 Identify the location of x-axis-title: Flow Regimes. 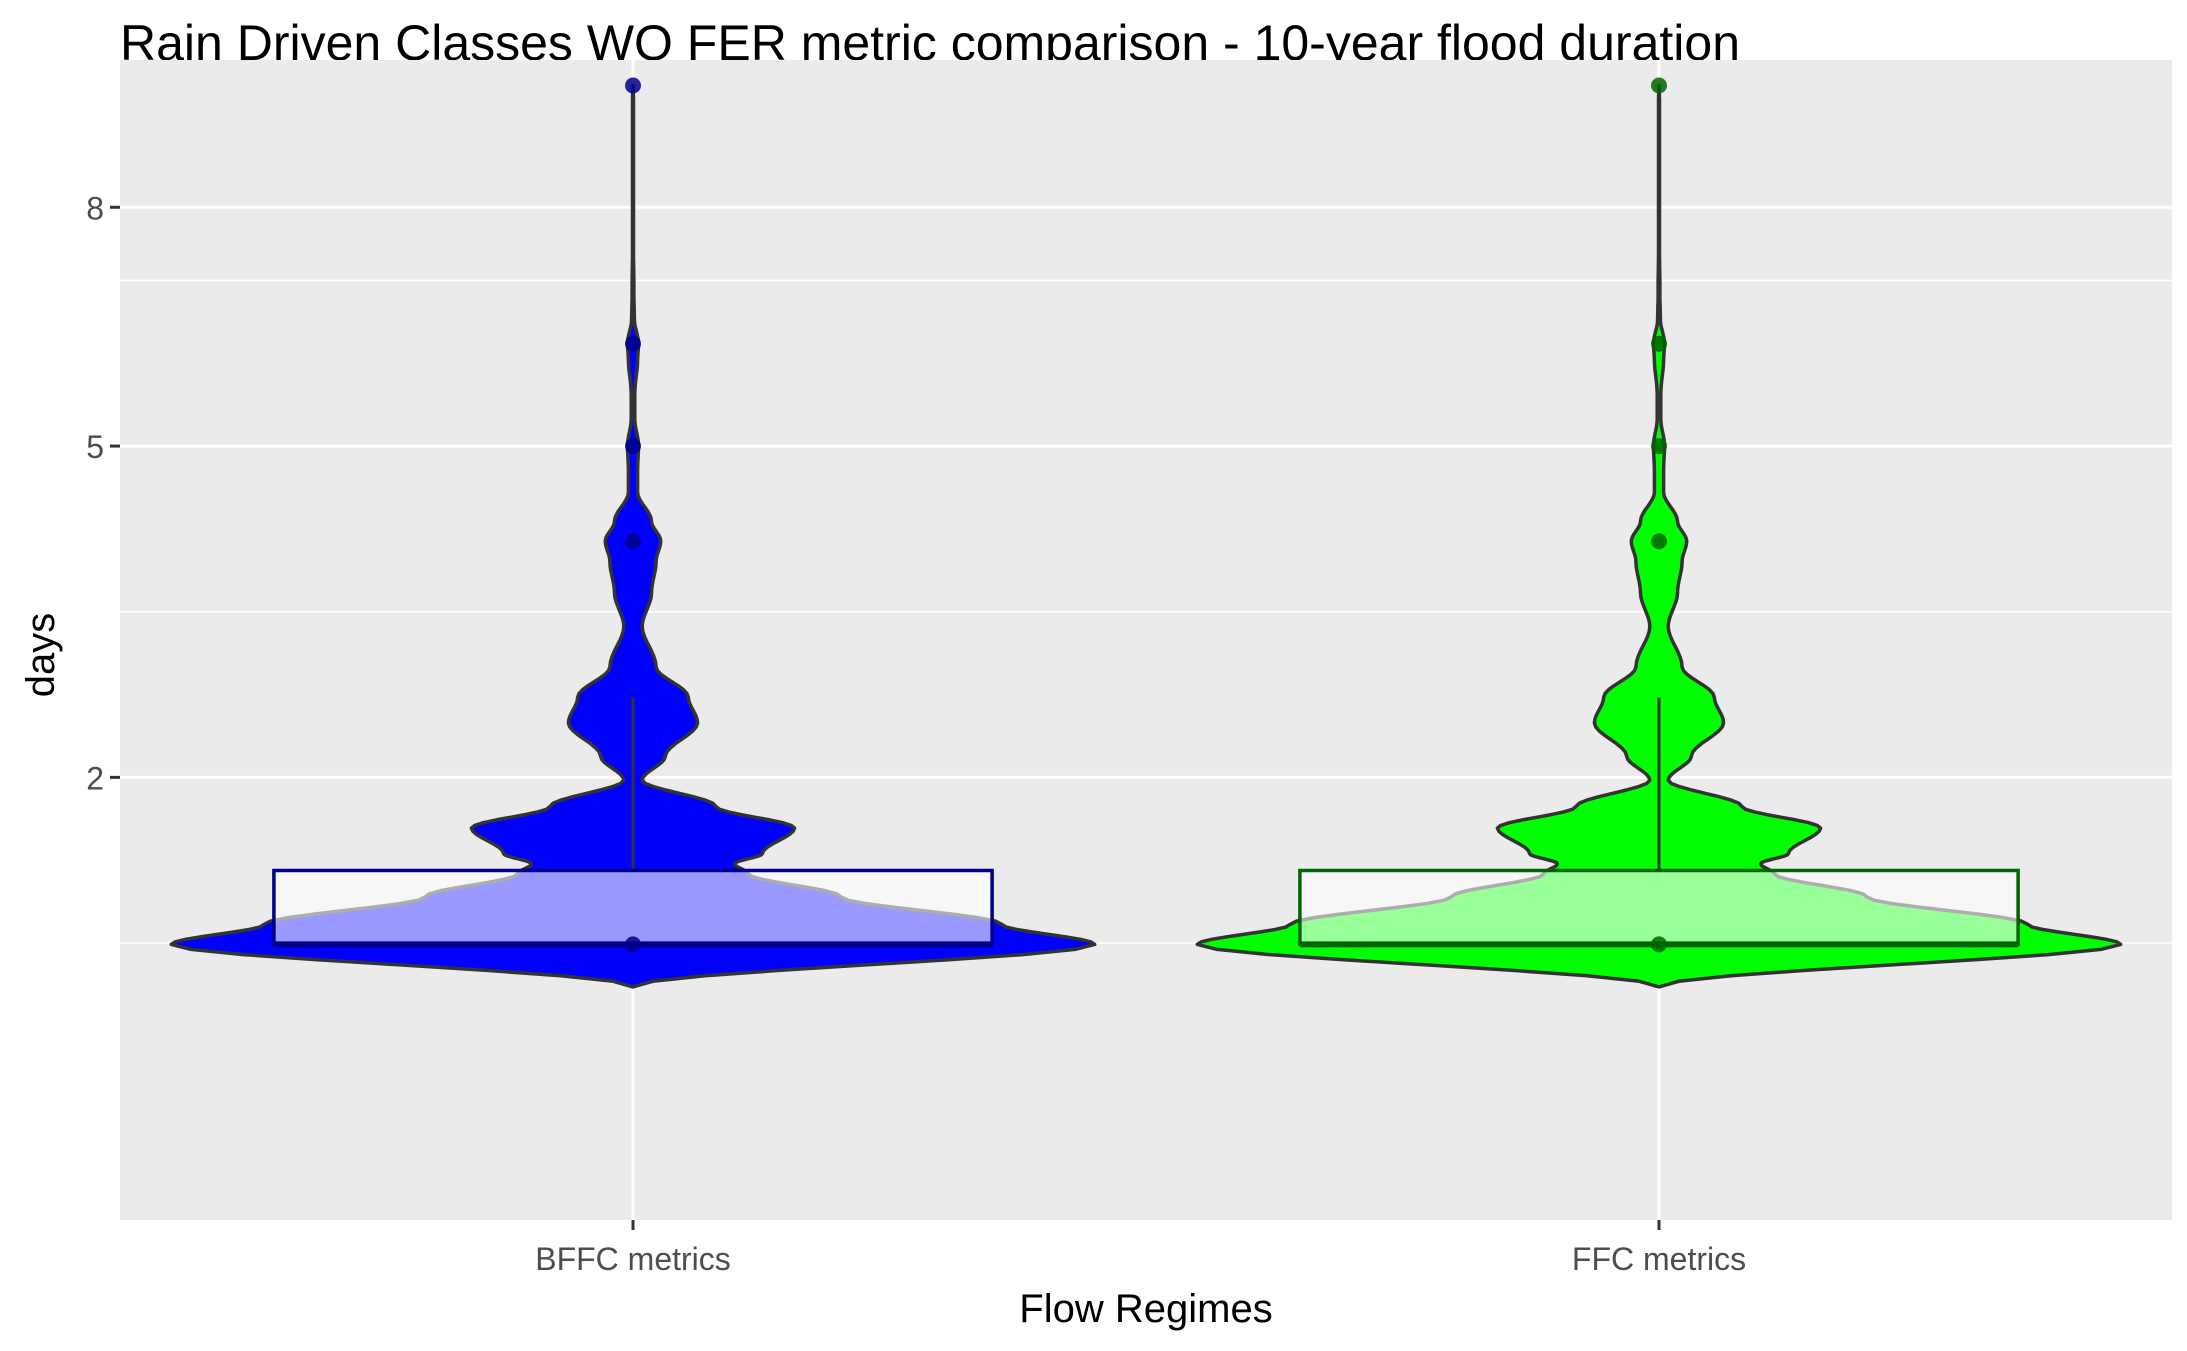
(1145, 1309).